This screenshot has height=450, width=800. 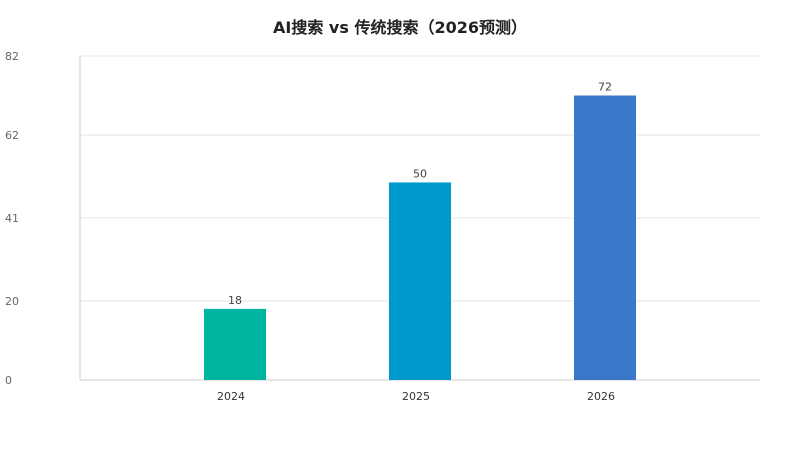 What do you see at coordinates (420, 281) in the screenshot?
I see `bar-2025` at bounding box center [420, 281].